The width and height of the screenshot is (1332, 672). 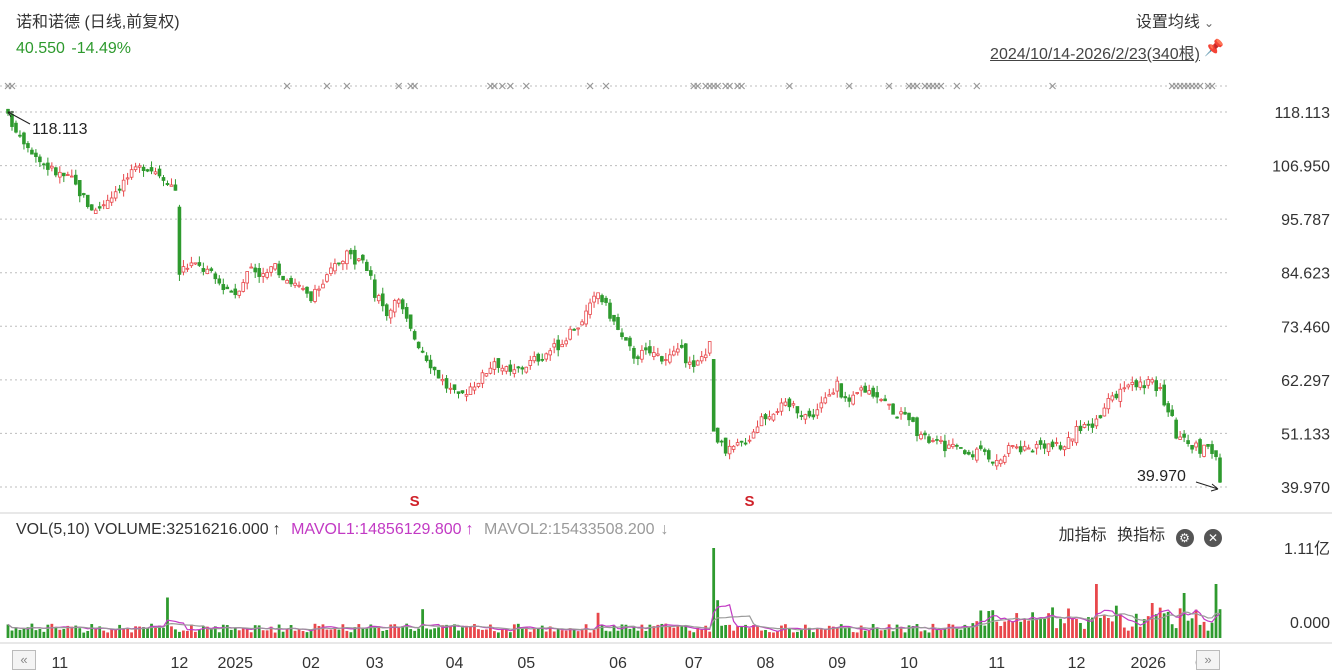 What do you see at coordinates (74, 49) in the screenshot?
I see `price-summary: 40.550 -14.49%` at bounding box center [74, 49].